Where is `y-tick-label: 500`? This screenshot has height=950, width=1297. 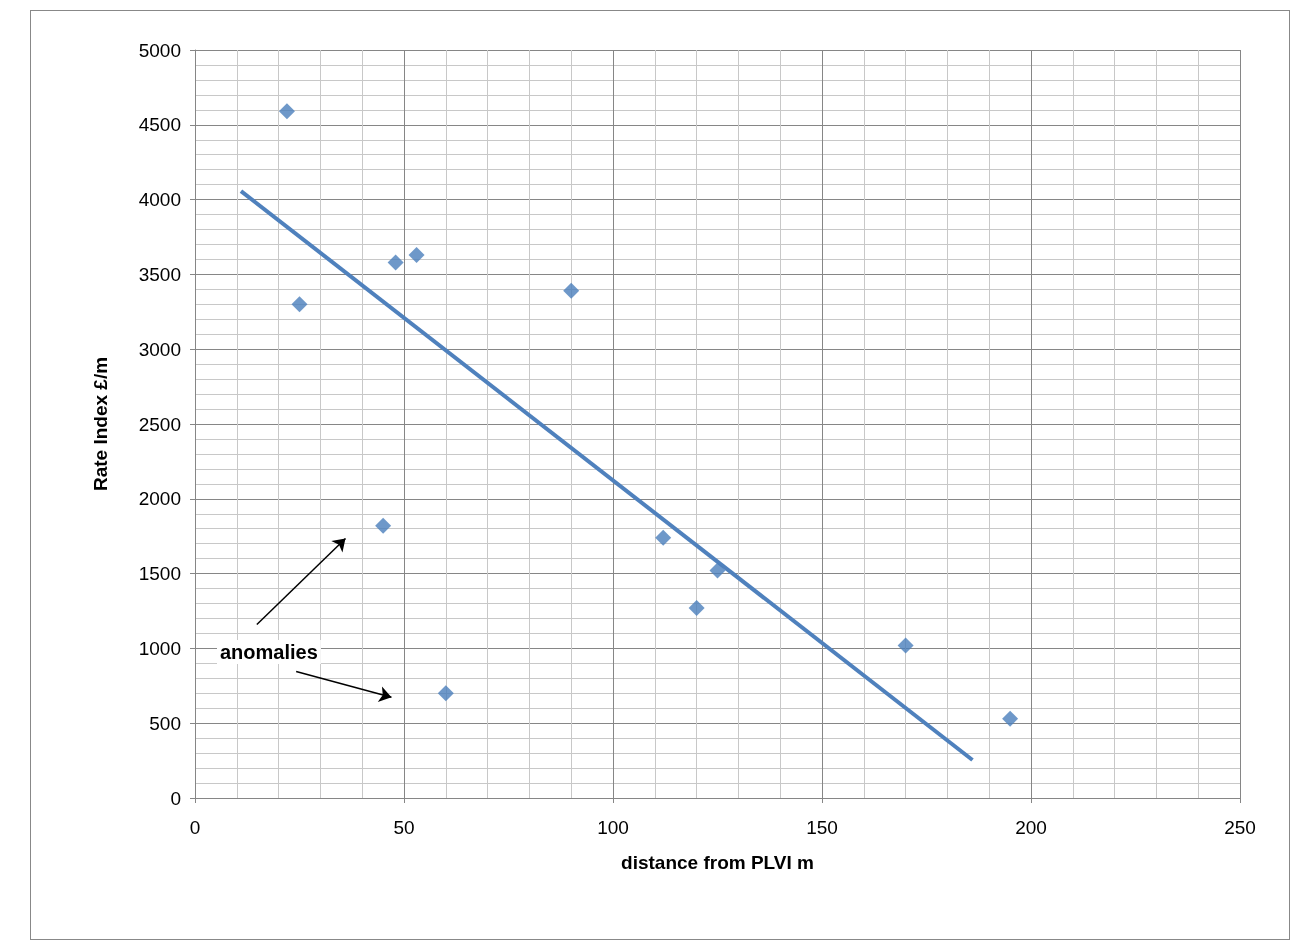
y-tick-label: 500 is located at coordinates (165, 723).